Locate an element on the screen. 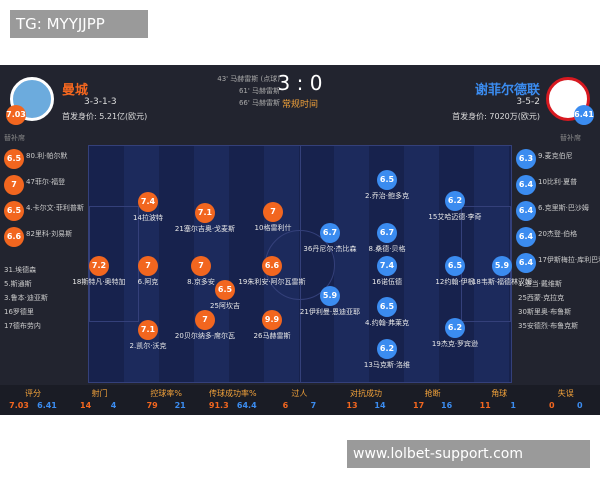 The width and height of the screenshot is (600, 480). stat-label: 过人 is located at coordinates (299, 393).